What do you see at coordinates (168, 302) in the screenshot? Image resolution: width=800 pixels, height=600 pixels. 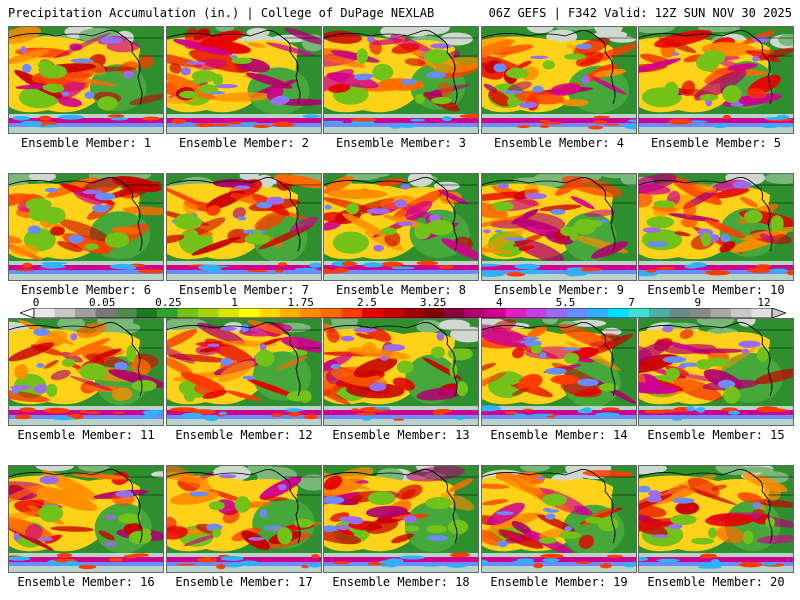 I see `colorbar-tick-label: 0.25` at bounding box center [168, 302].